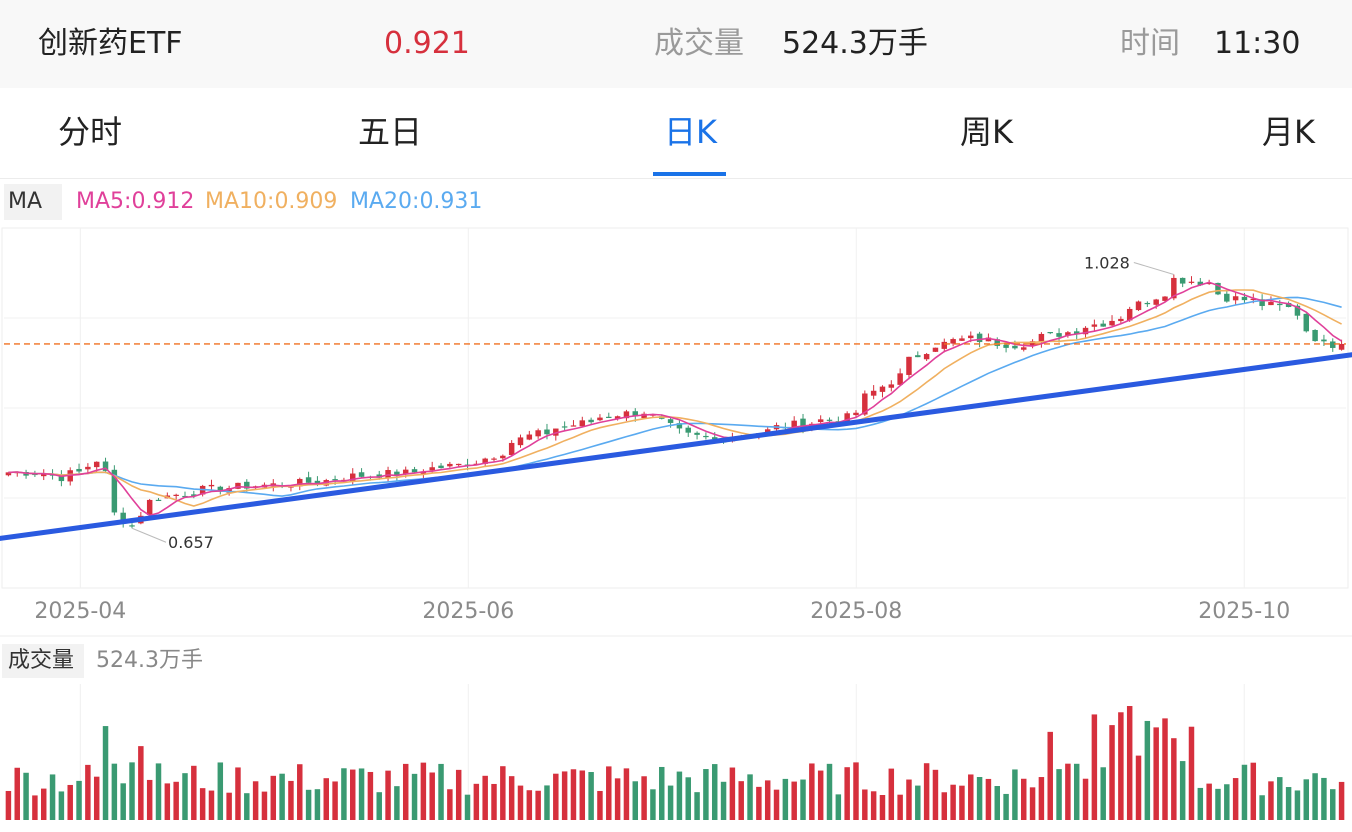 The height and width of the screenshot is (832, 1352). I want to click on current-price: 0.921, so click(427, 43).